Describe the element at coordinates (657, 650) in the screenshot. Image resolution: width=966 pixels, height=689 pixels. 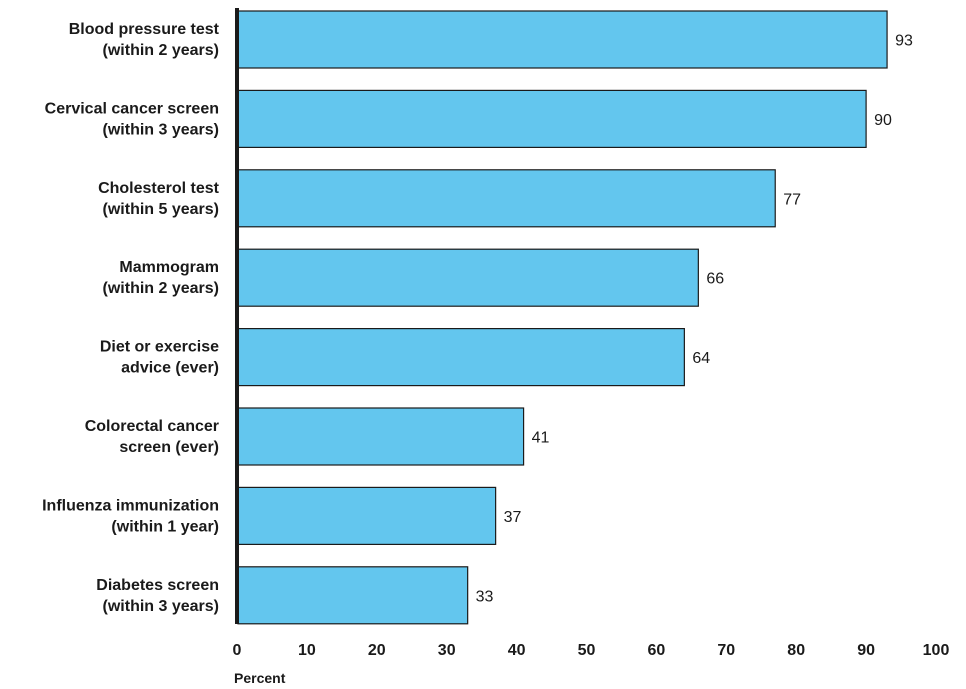
I see `x-tick-label: 60` at that location.